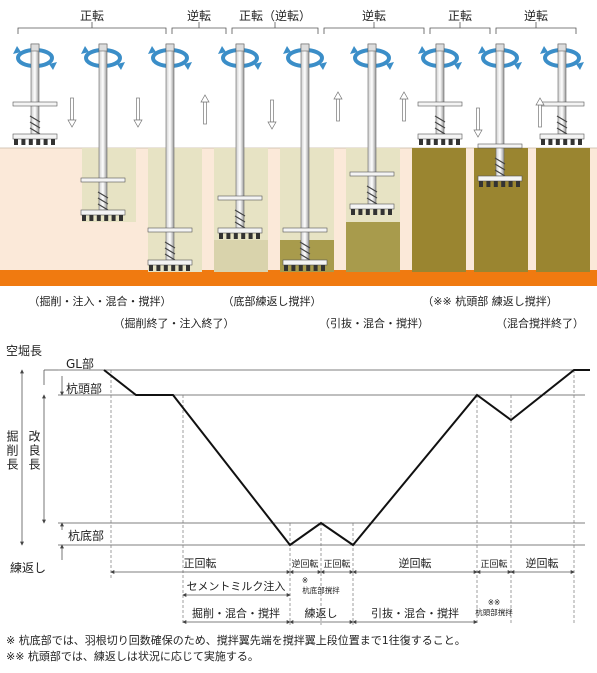  What do you see at coordinates (28, 568) in the screenshot?
I see `label-neri: 練返し` at bounding box center [28, 568].